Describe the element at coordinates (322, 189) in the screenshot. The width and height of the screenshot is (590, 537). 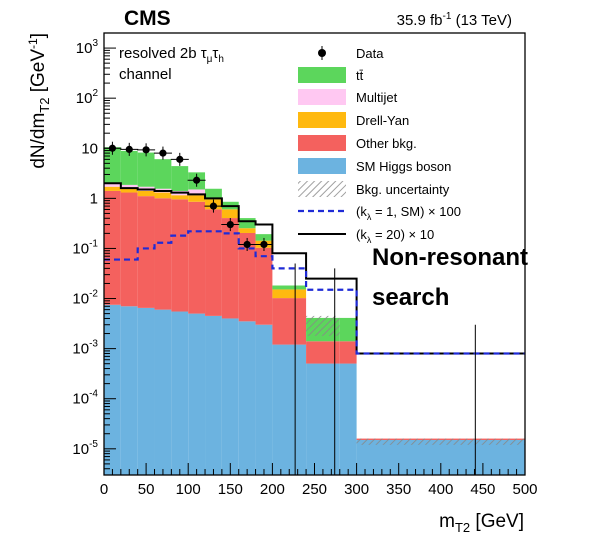
I see `legend-unc-swatch` at that location.